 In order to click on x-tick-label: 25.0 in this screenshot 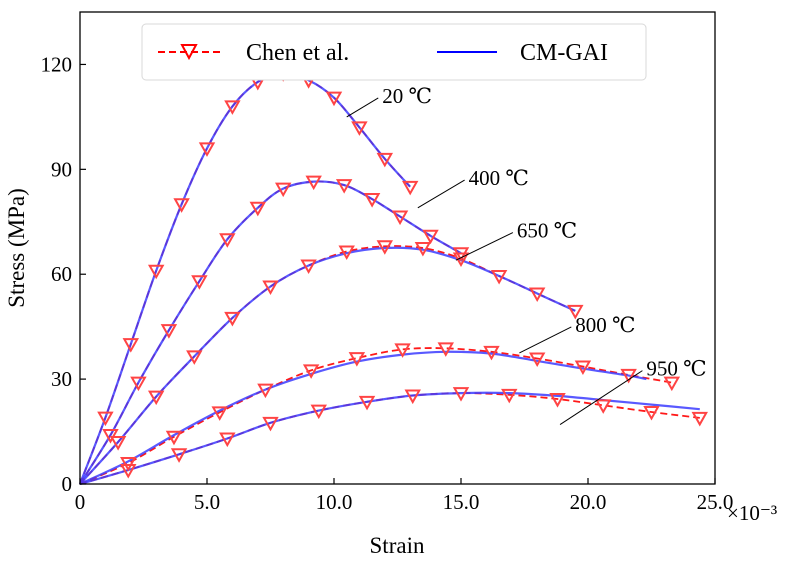, I will do `click(715, 502)`.